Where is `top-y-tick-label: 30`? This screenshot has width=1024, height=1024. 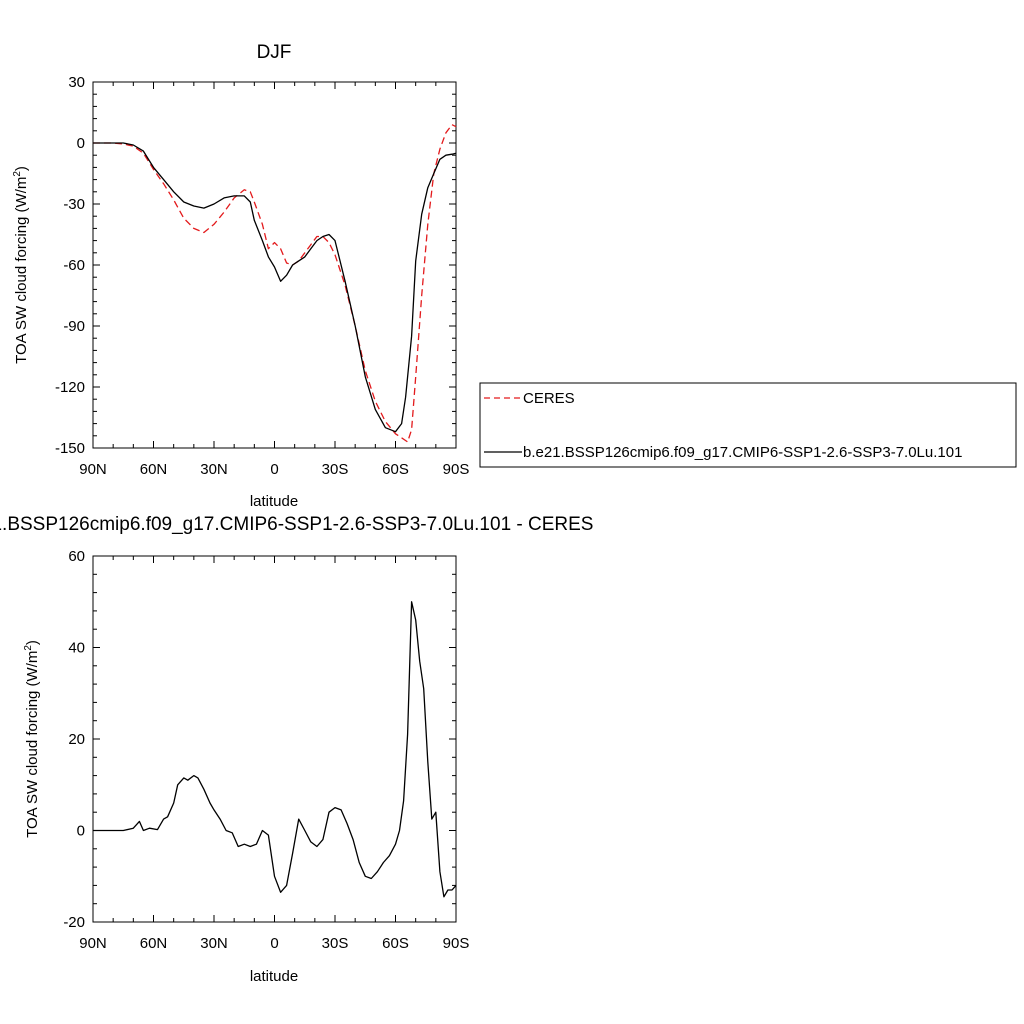 top-y-tick-label: 30 is located at coordinates (76, 82).